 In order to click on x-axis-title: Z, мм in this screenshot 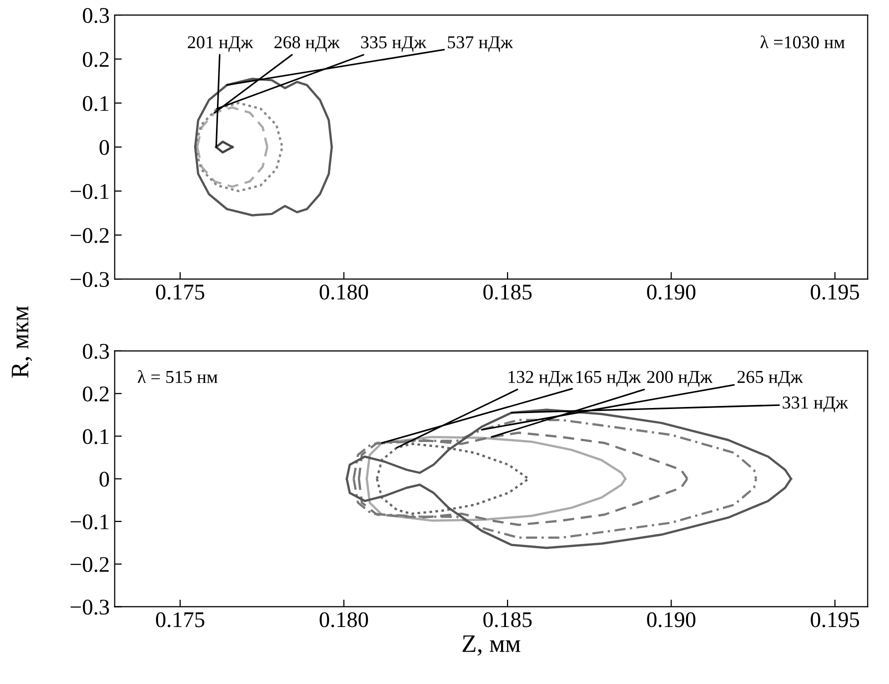, I will do `click(491, 645)`.